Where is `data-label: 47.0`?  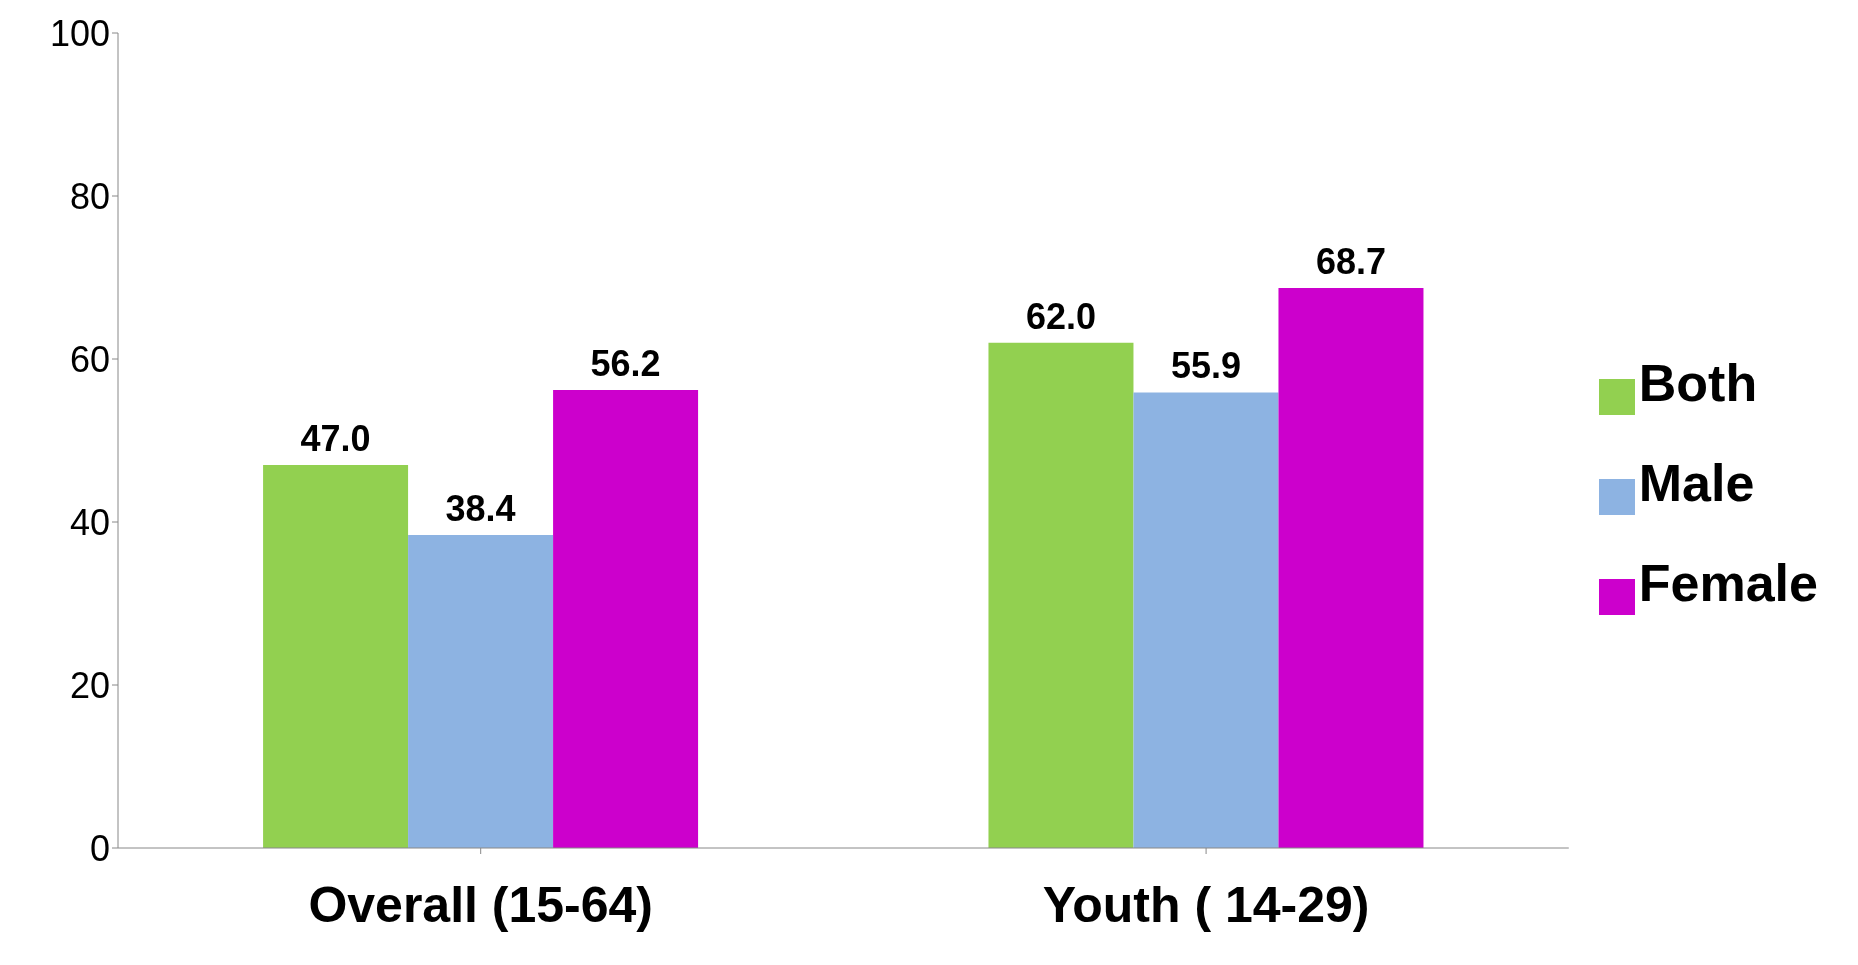 data-label: 47.0 is located at coordinates (335, 438).